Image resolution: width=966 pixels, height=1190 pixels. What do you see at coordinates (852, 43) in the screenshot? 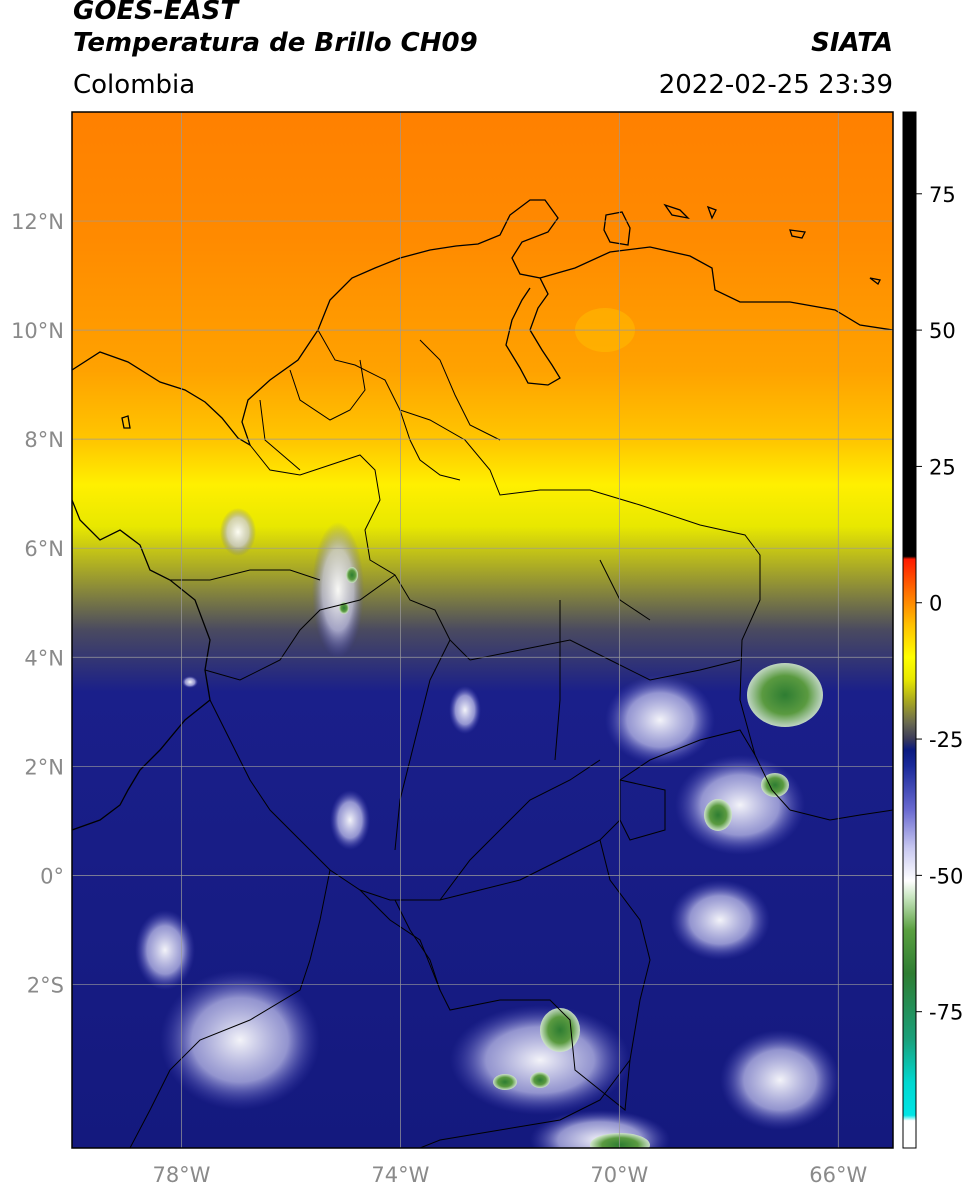
I see `agency-label: SIATA` at bounding box center [852, 43].